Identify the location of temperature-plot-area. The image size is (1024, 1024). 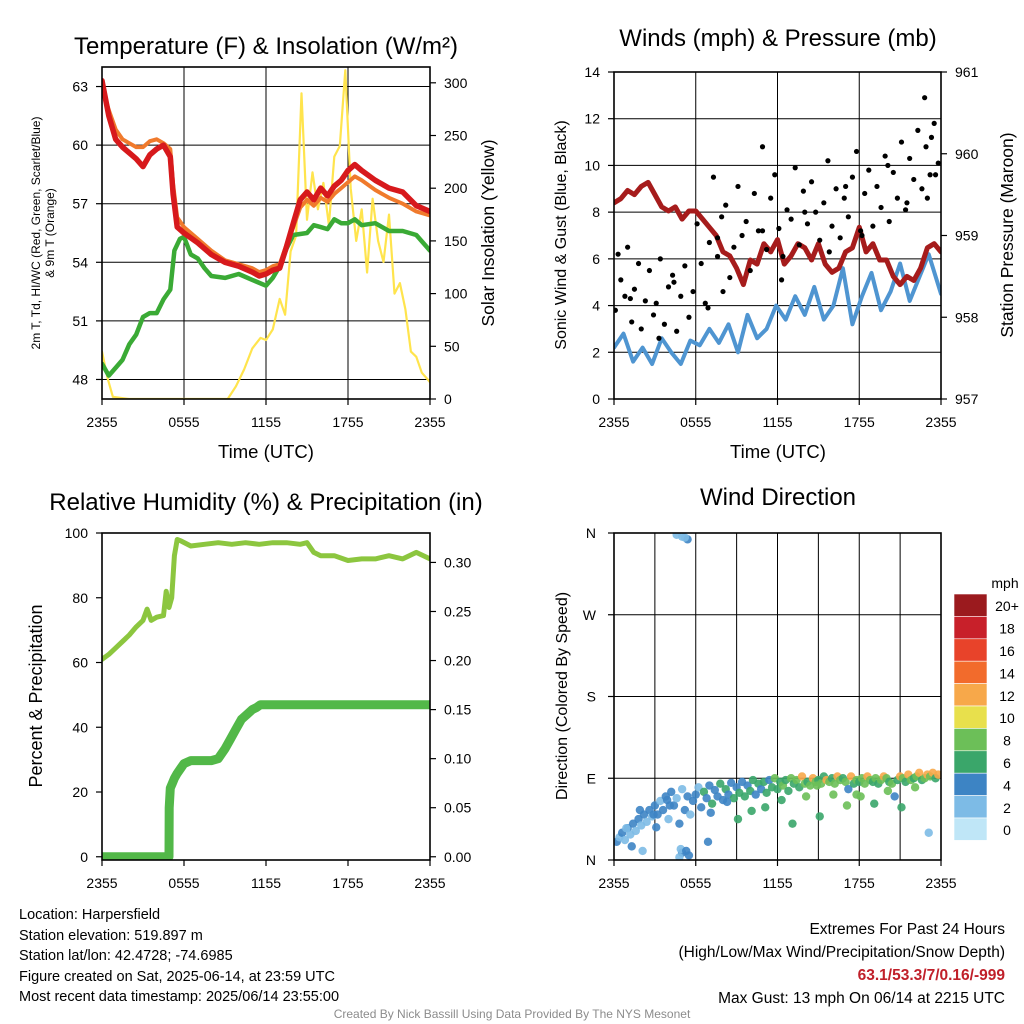
(266, 234).